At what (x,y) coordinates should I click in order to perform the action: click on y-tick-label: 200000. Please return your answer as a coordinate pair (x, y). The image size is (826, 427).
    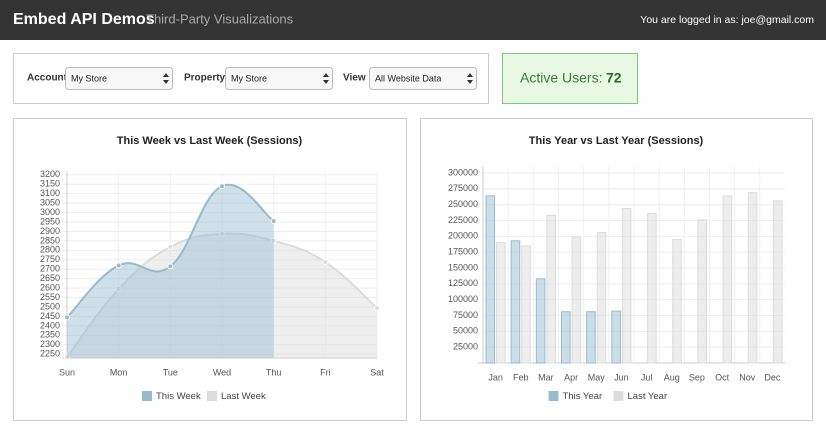
    Looking at the image, I should click on (463, 236).